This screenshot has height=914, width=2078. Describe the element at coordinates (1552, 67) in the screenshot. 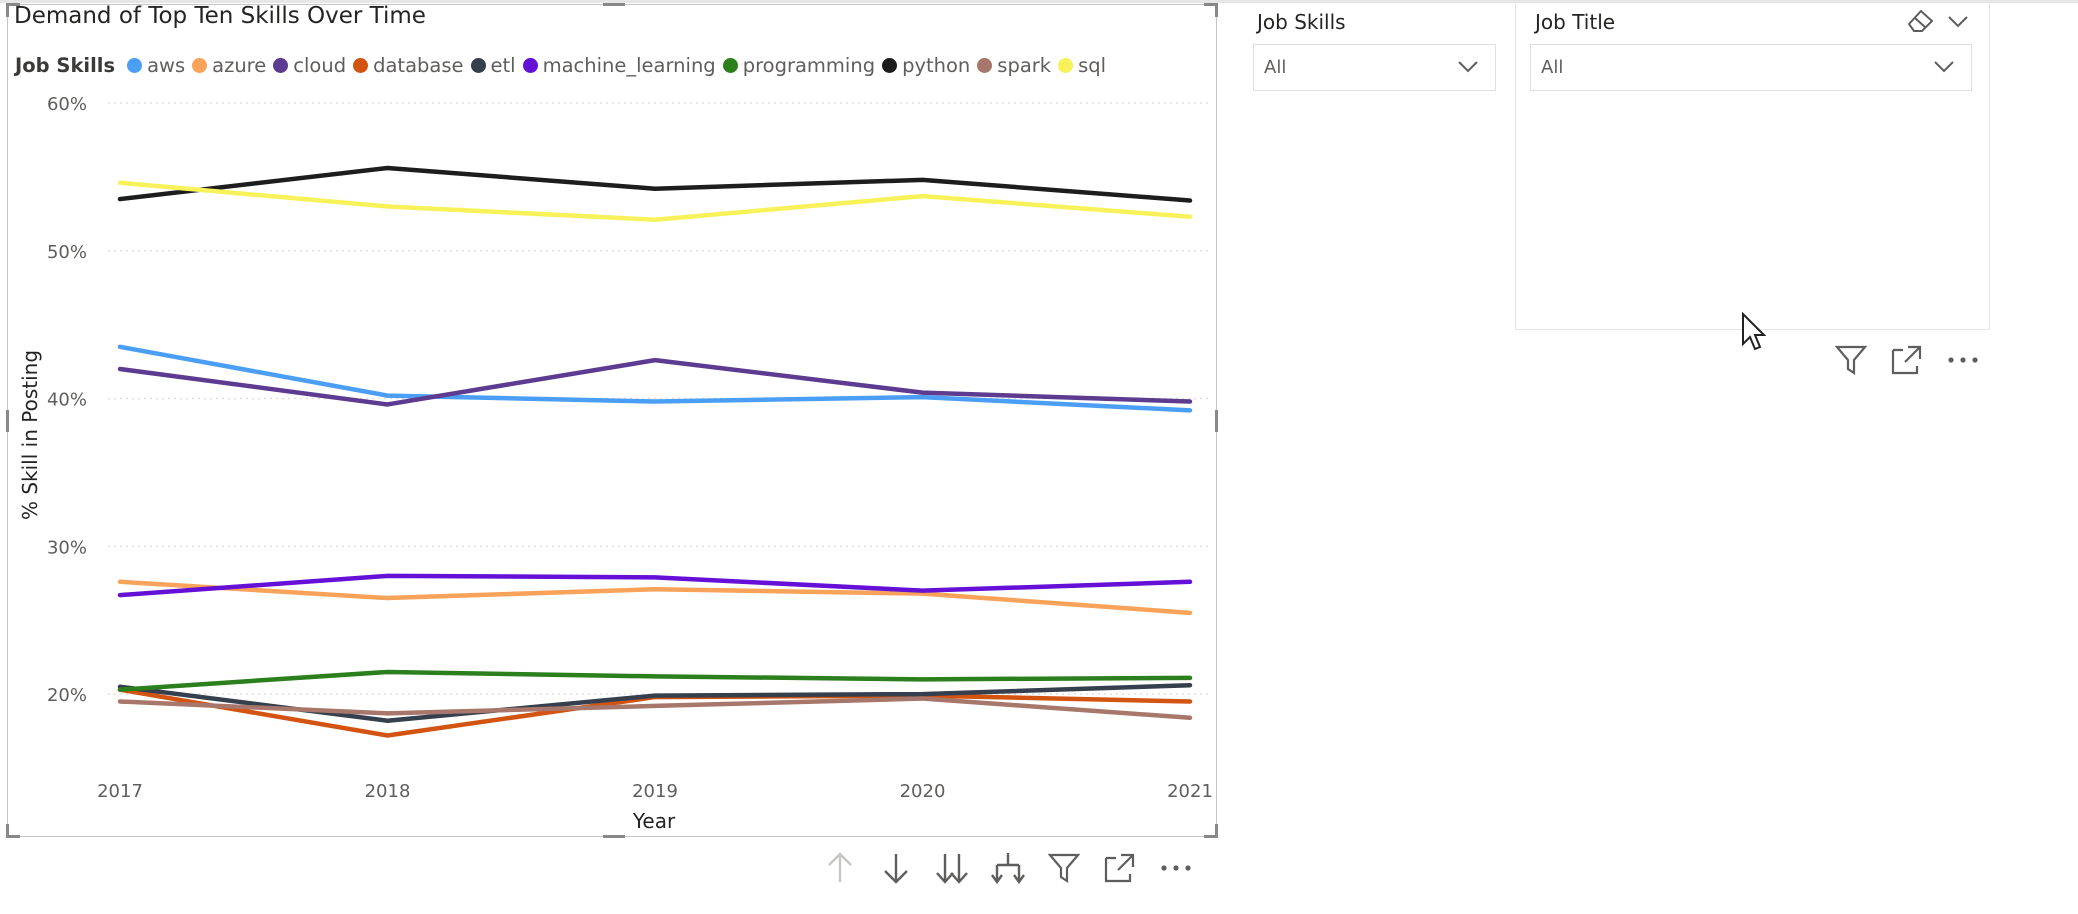

I see `job-title-dropdown-value: All` at that location.